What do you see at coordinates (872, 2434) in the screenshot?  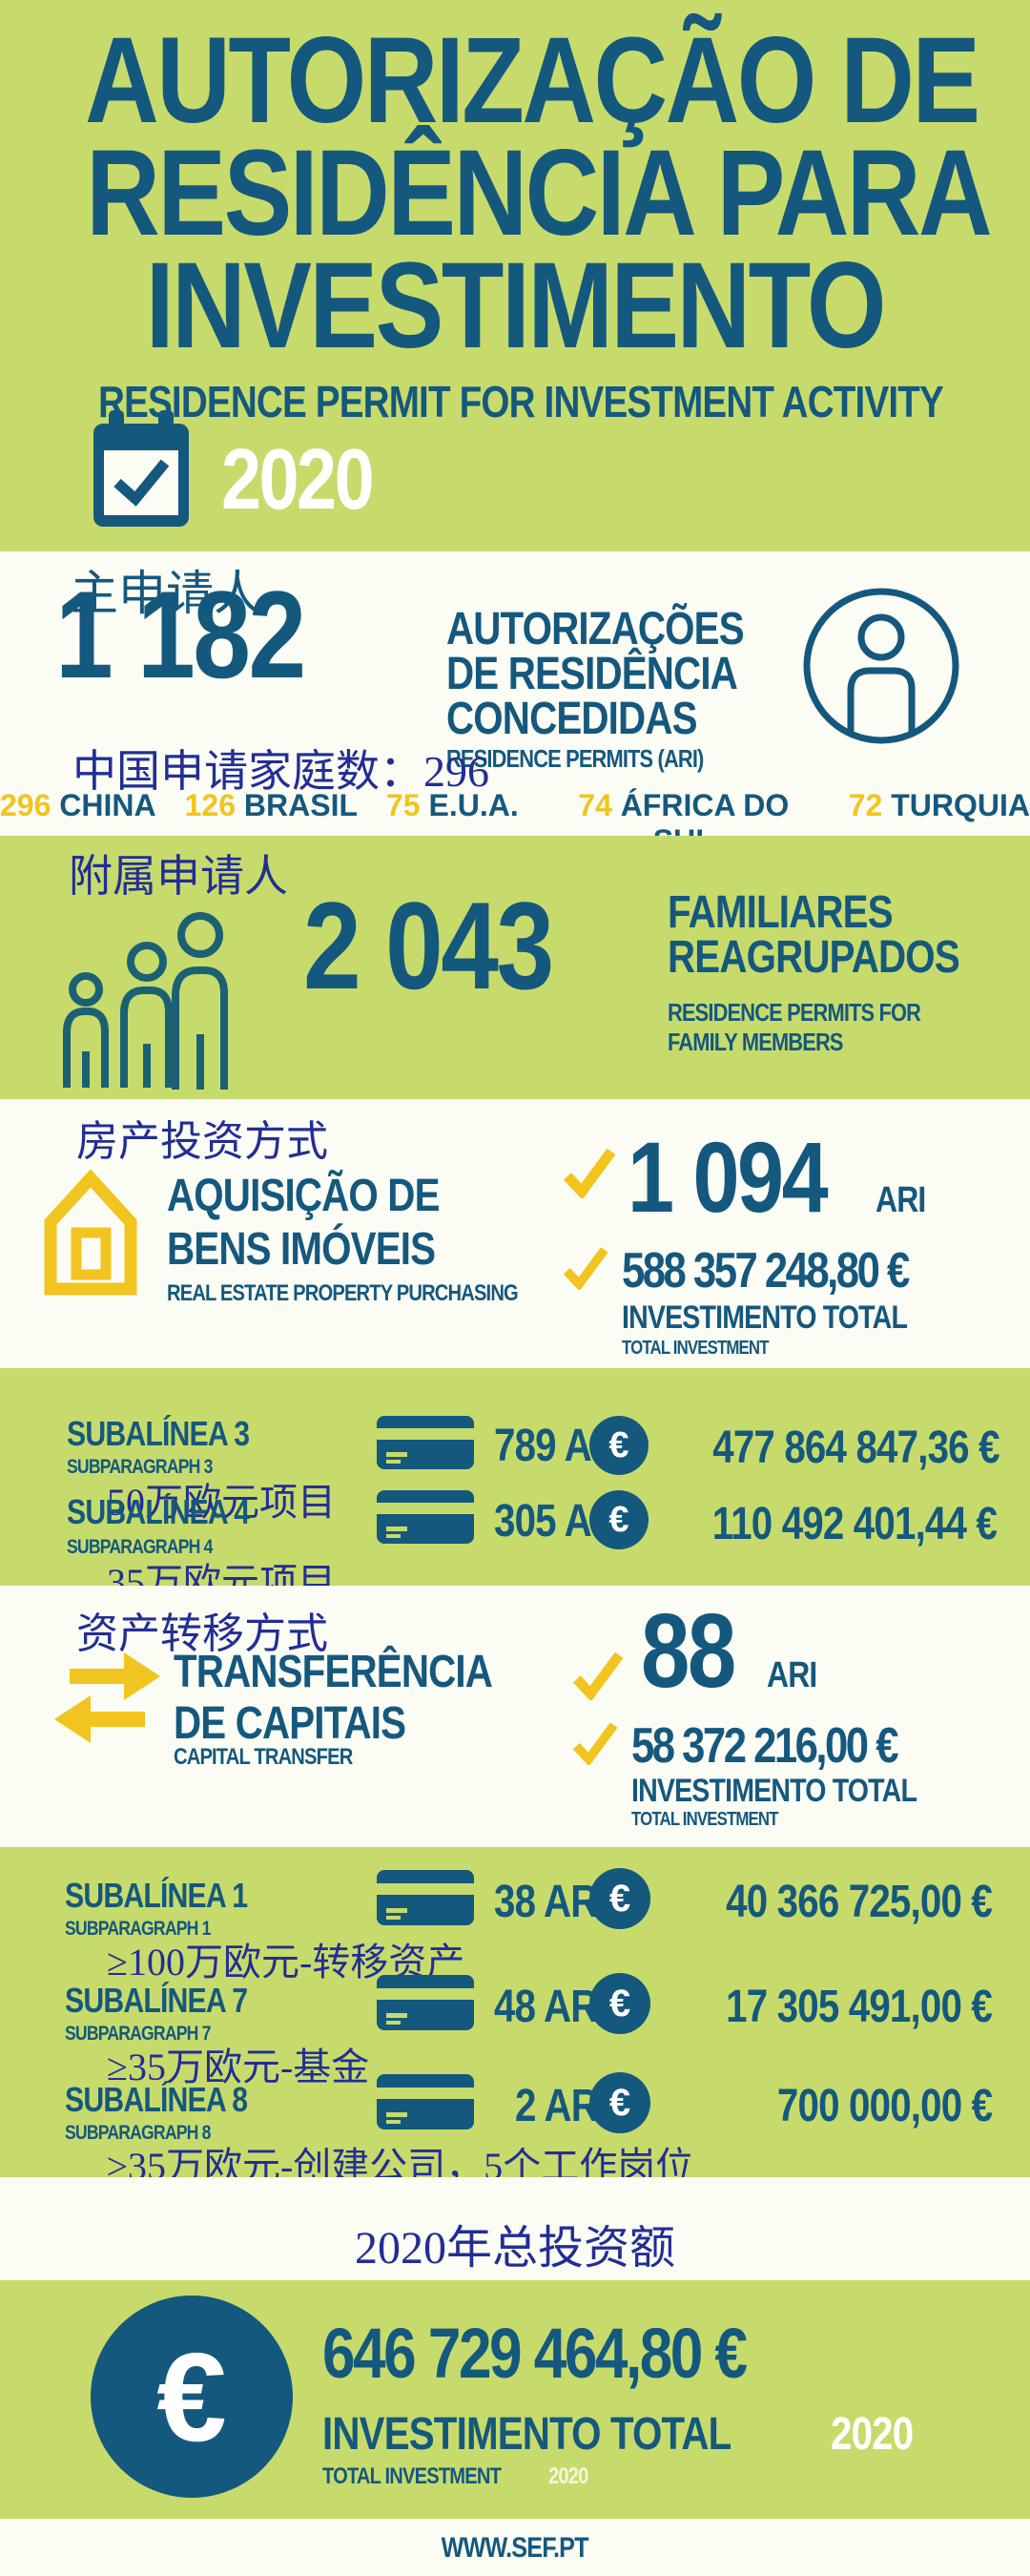 I see `grand-total-label-year: 2020` at bounding box center [872, 2434].